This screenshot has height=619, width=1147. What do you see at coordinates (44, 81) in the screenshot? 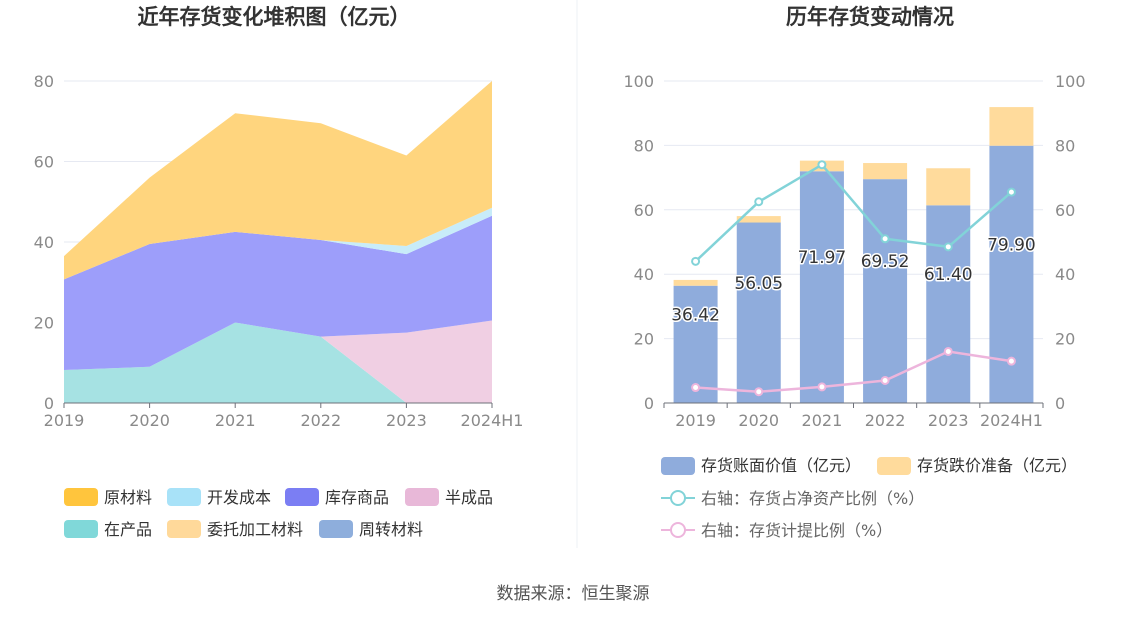
I see `left-y-tick-label: 80` at bounding box center [44, 81].